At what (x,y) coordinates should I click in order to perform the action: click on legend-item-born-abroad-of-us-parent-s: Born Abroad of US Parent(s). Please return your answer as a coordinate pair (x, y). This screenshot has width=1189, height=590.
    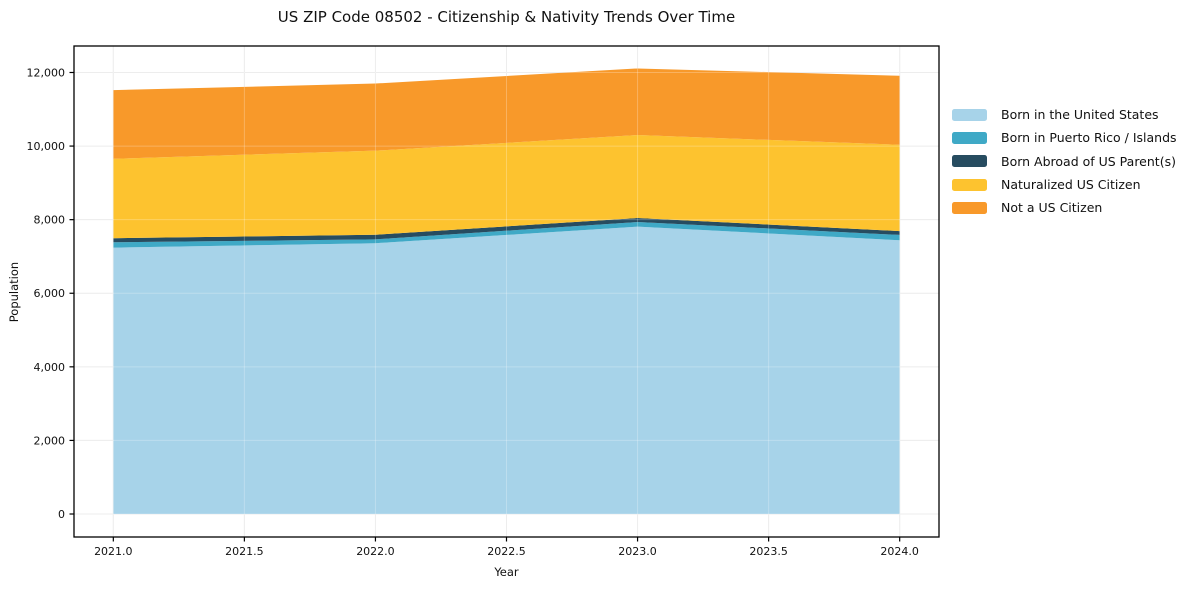
    Looking at the image, I should click on (1064, 161).